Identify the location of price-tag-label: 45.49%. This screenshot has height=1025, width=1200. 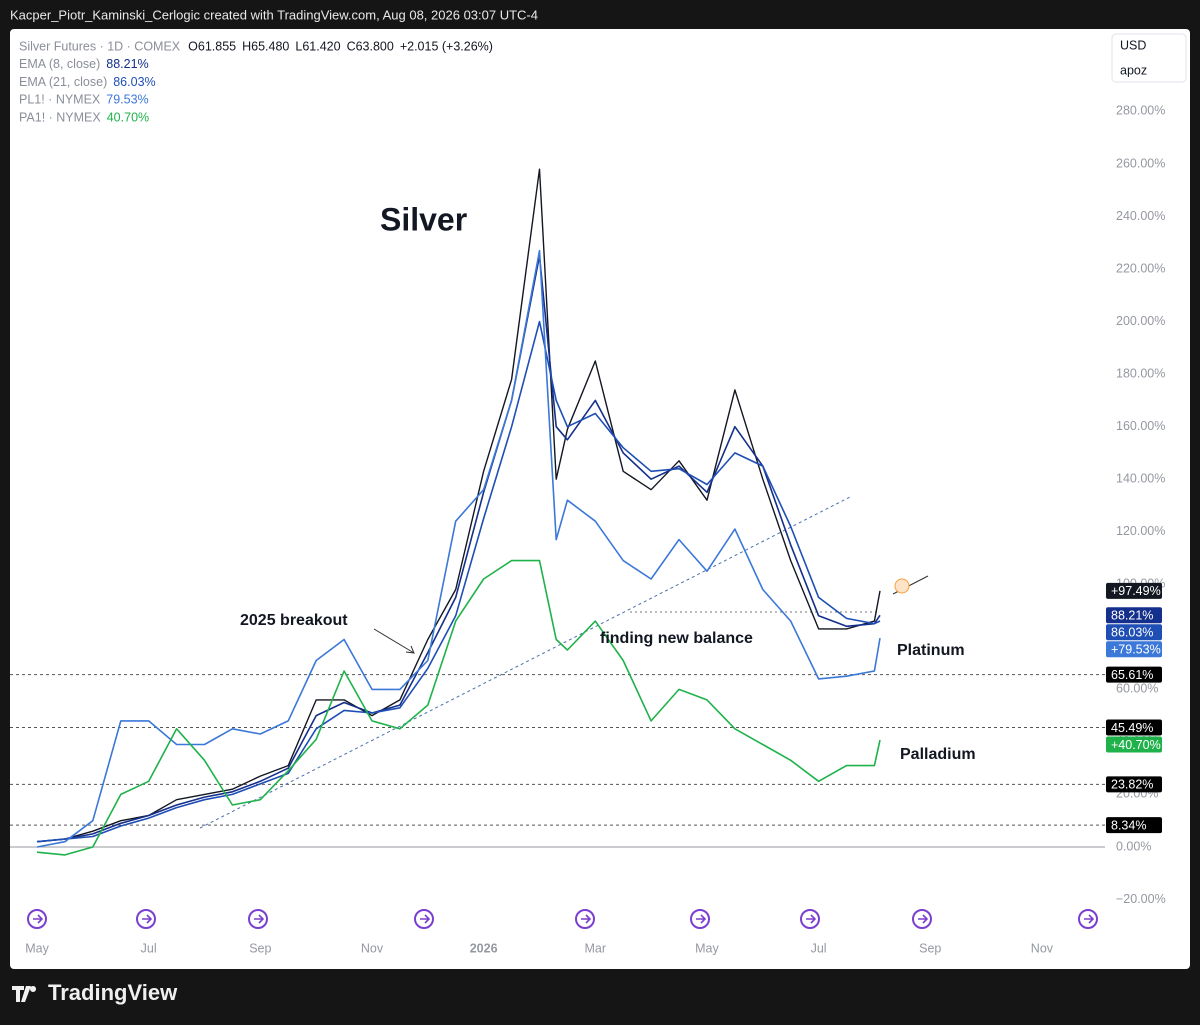
(1132, 728).